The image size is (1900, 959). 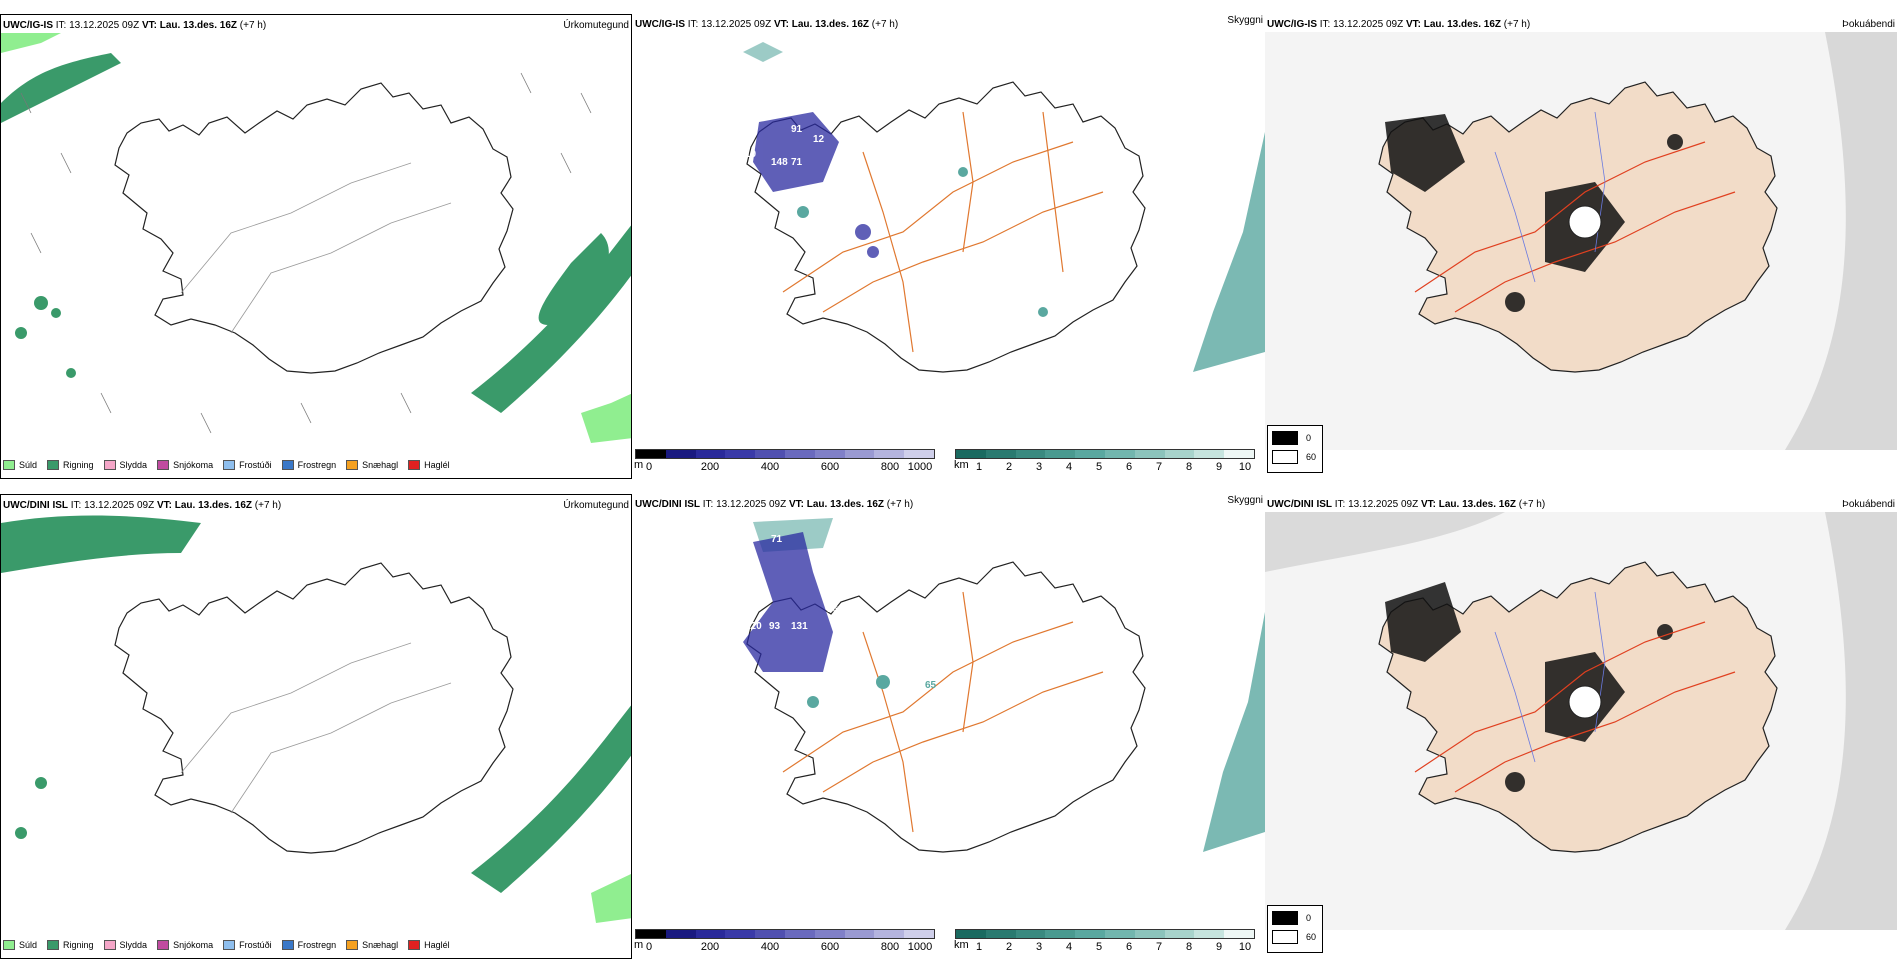 I want to click on cloud-map: 71 111 168 120 93 131 65, so click(x=1004, y=685).